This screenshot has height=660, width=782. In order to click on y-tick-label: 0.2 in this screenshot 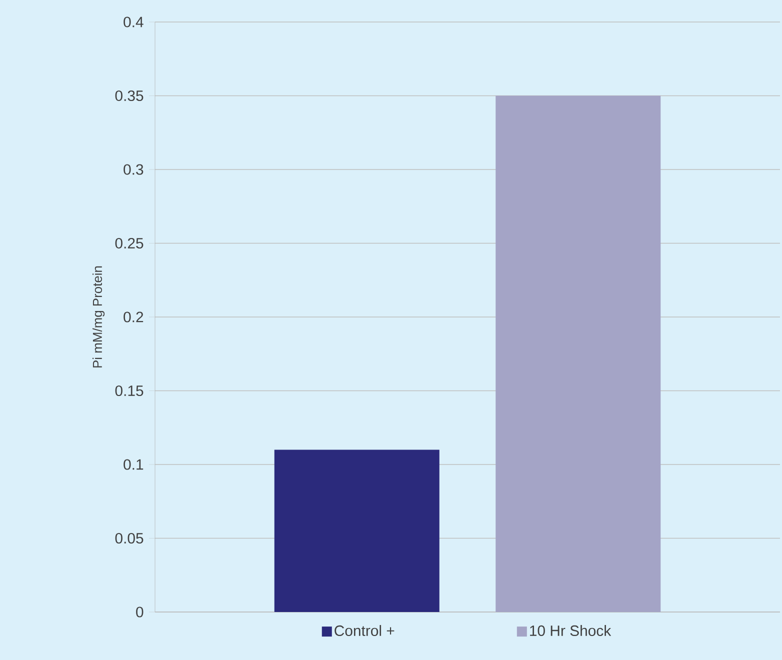, I will do `click(134, 317)`.